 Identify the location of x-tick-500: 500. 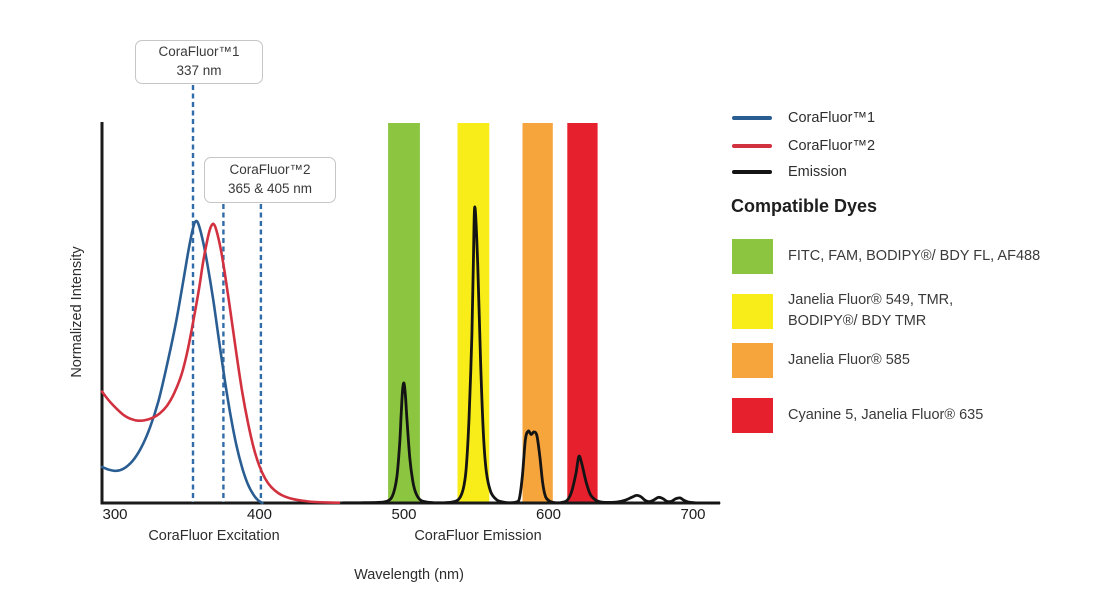
(404, 514).